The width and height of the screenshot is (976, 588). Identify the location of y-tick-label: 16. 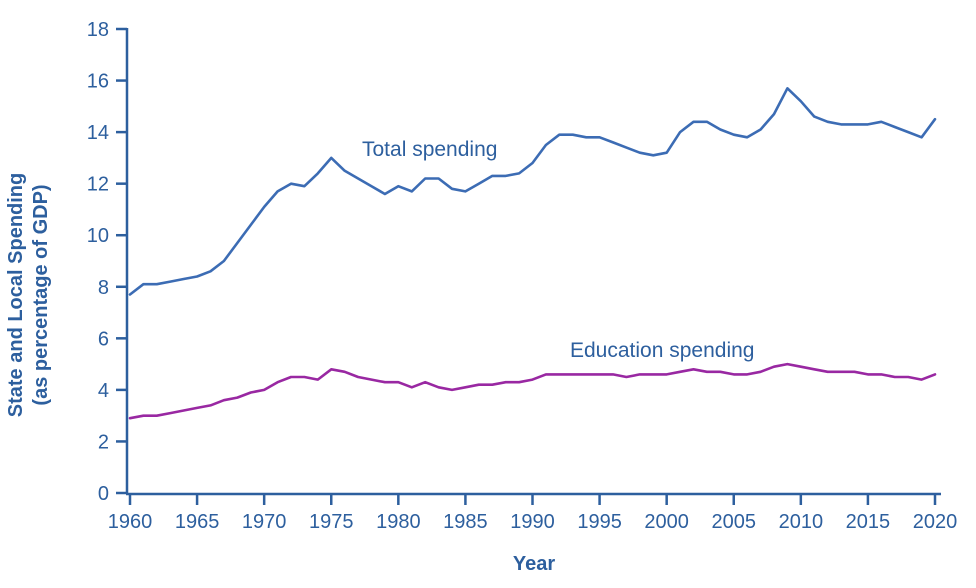
(98, 82).